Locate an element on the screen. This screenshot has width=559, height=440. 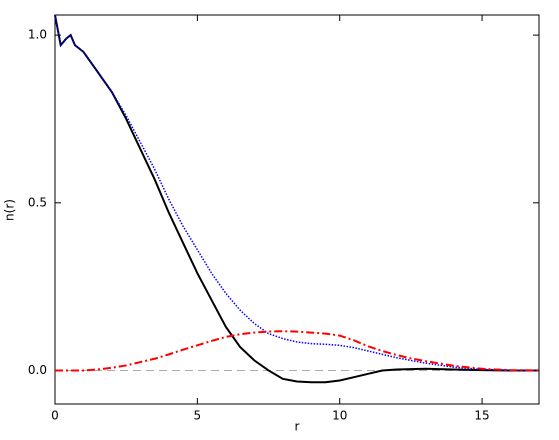
x-tick-label: 5 is located at coordinates (198, 416).